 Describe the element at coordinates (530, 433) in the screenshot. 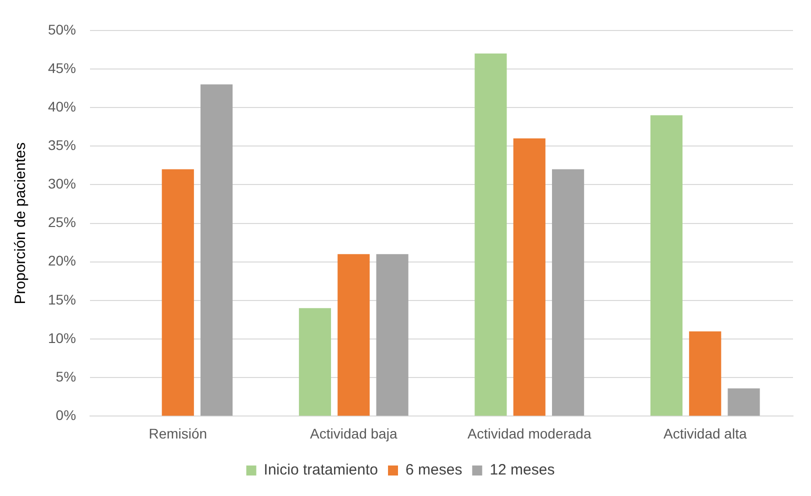

I see `x-tick-label: Actividad moderada` at that location.